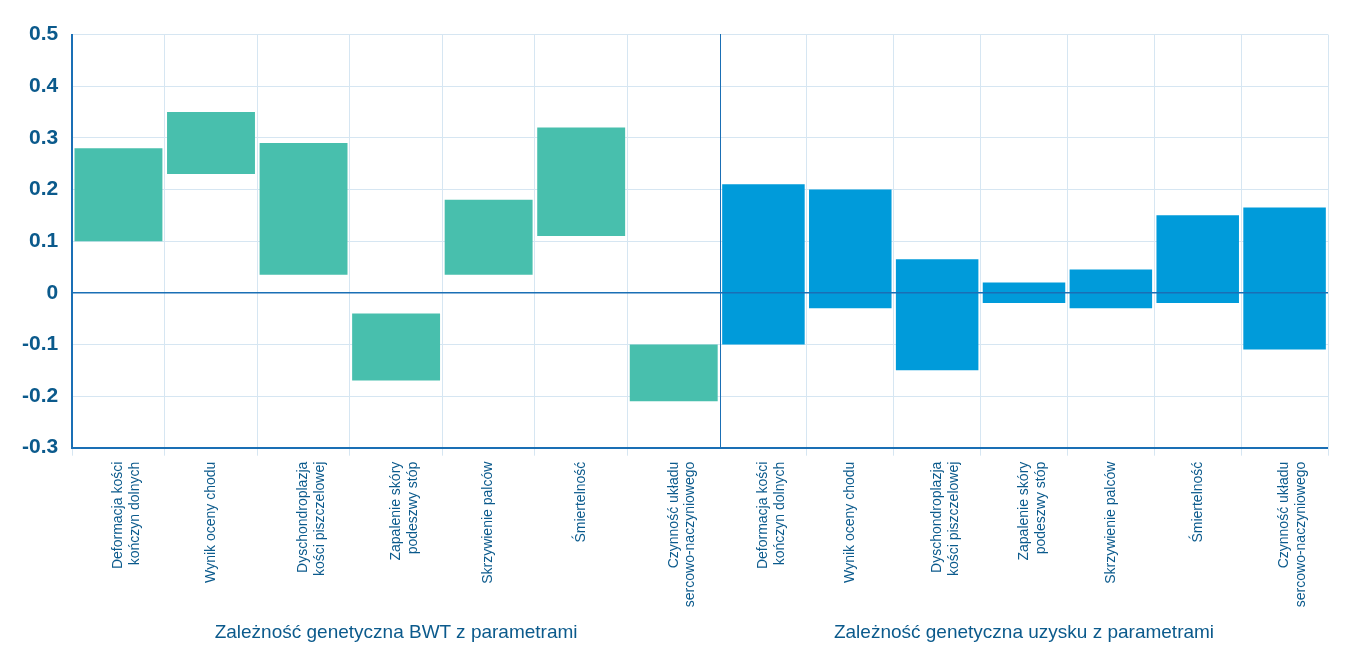 The height and width of the screenshot is (661, 1355). I want to click on y-tick-label: 0.4, so click(43, 85).